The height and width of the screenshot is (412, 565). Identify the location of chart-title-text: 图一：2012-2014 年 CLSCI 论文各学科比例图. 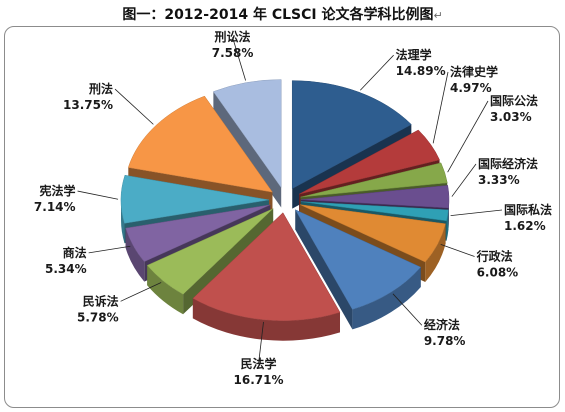
(278, 15).